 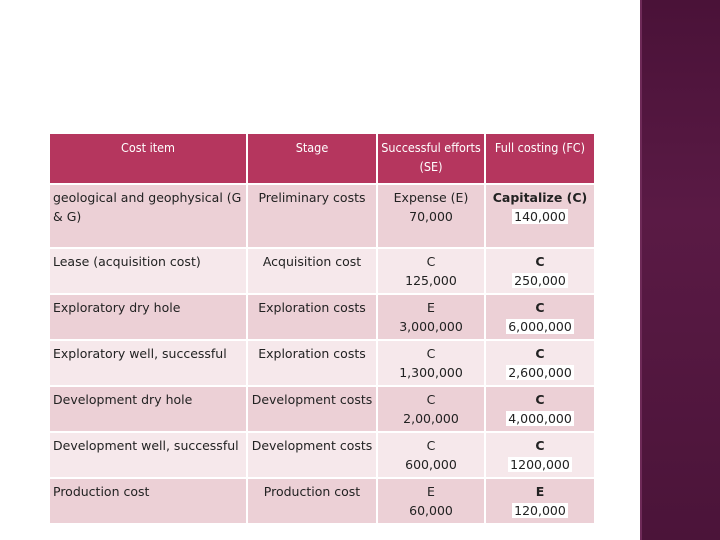 What do you see at coordinates (540, 326) in the screenshot?
I see `fc-amount: 6,000,000` at bounding box center [540, 326].